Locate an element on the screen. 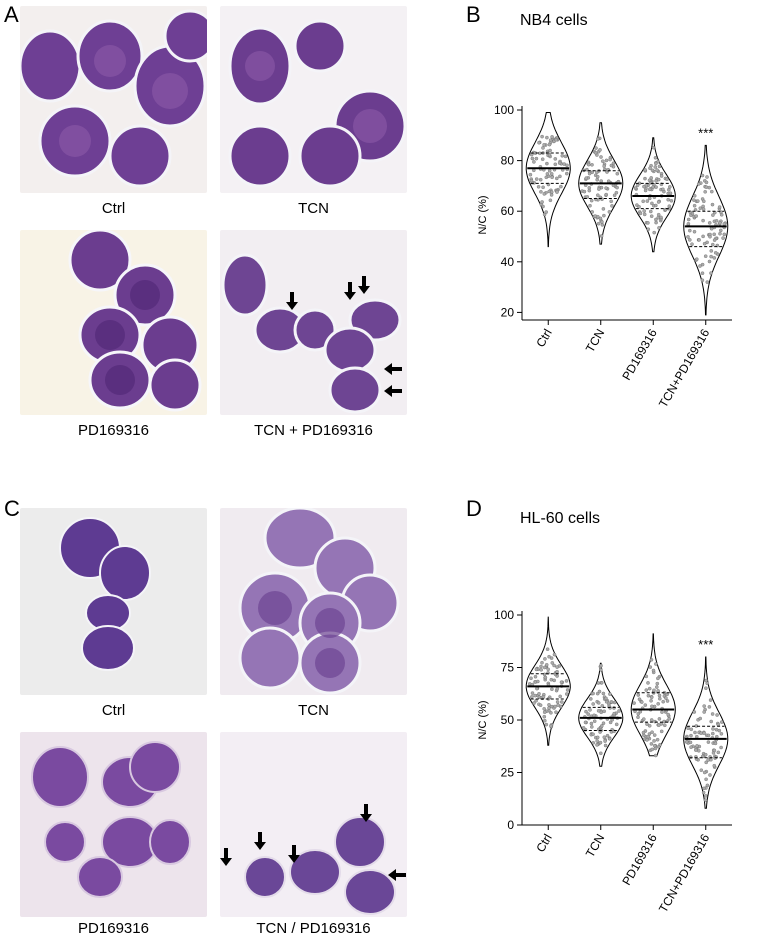 This screenshot has width=762, height=940. chart-title-d: HL-60 cells is located at coordinates (560, 518).